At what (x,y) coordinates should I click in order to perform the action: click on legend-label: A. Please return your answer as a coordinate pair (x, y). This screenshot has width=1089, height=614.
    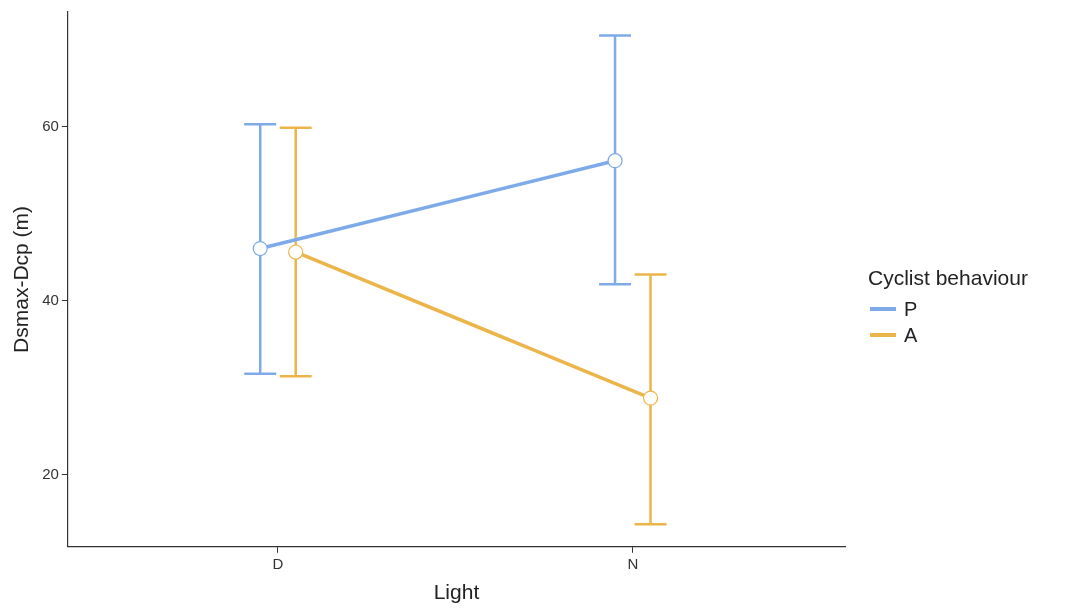
    Looking at the image, I should click on (911, 335).